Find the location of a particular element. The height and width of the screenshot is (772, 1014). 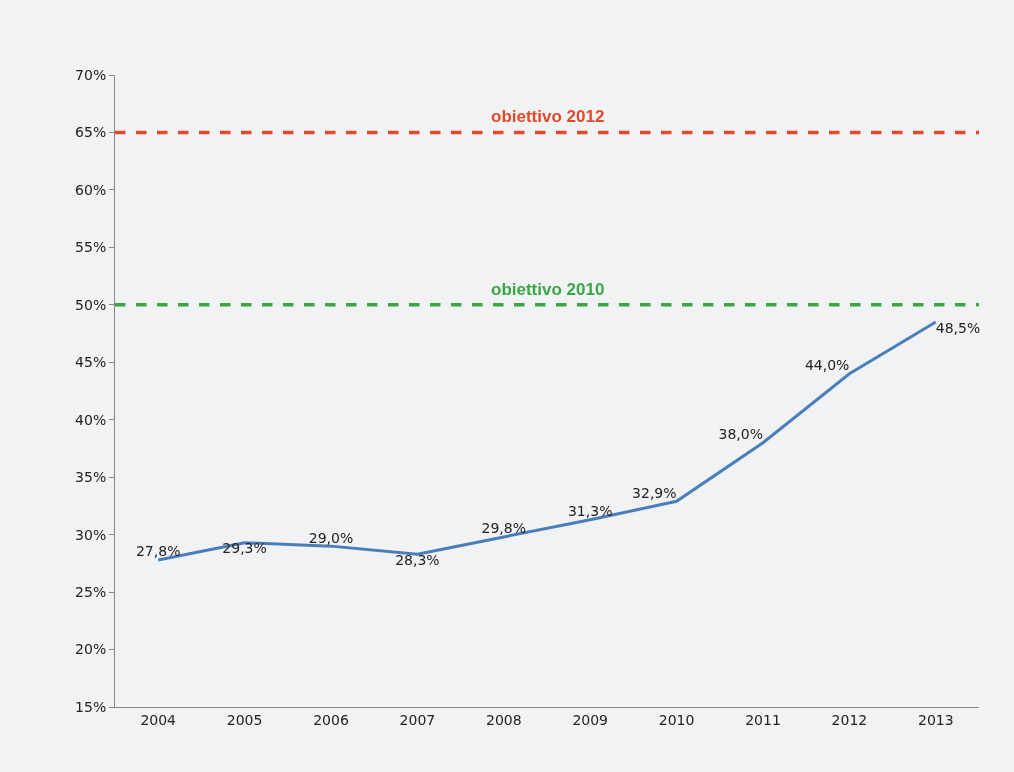

data-label: 28,3% is located at coordinates (417, 559).